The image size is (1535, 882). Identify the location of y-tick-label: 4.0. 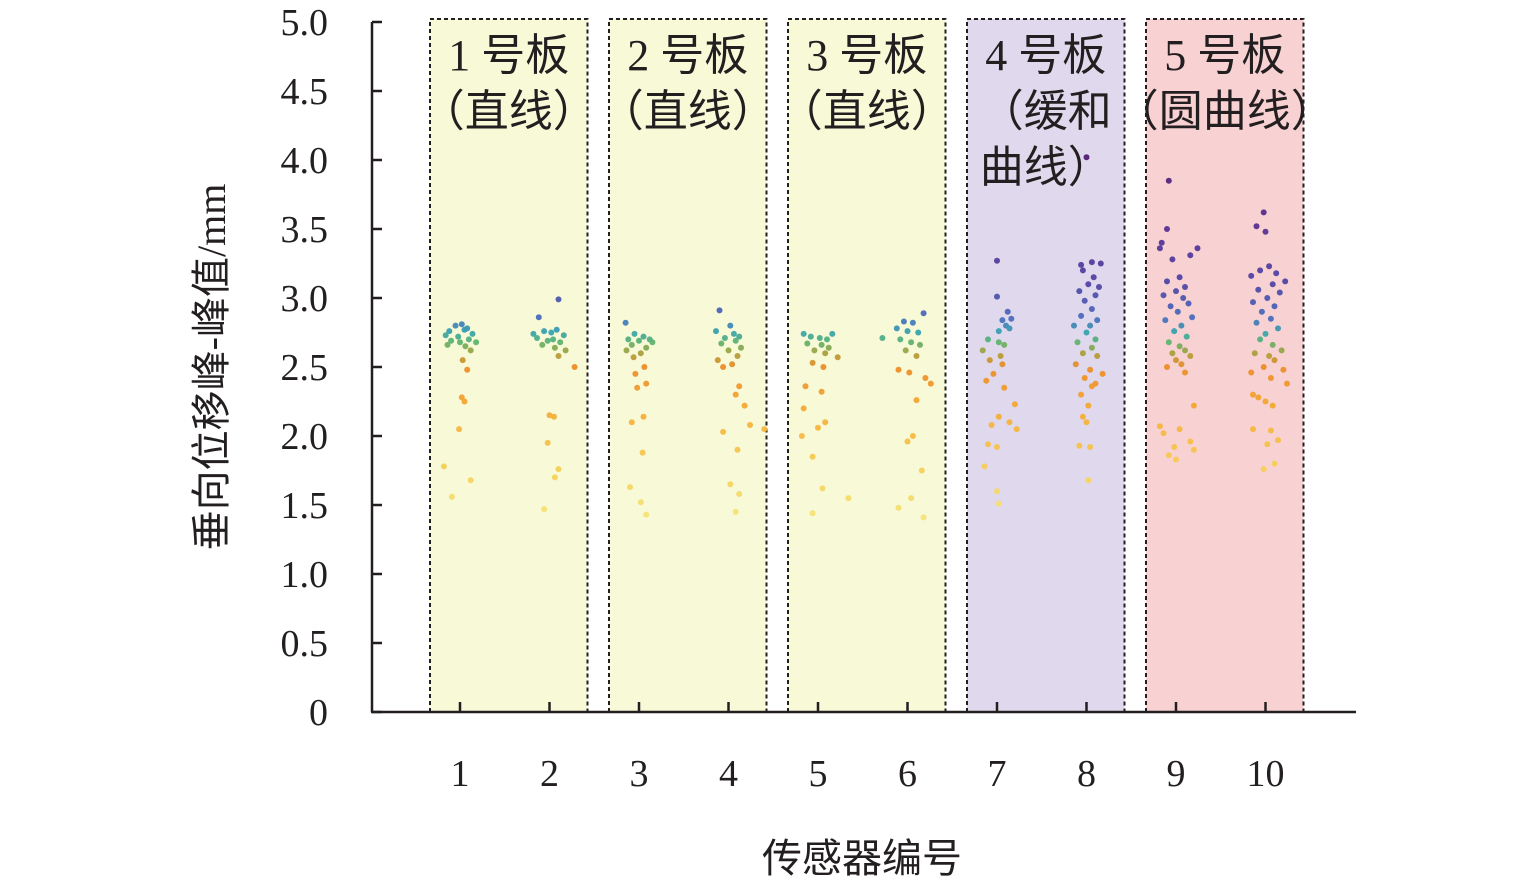
(305, 161).